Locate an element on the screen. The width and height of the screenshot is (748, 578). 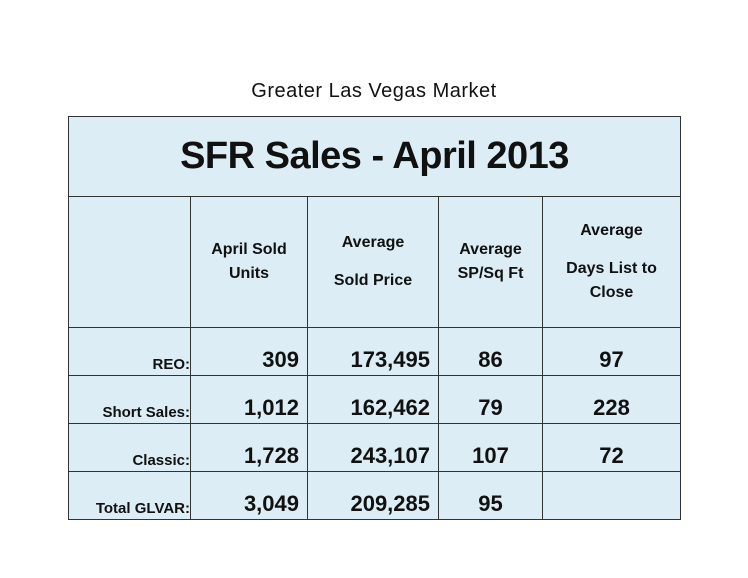
units-cell: 3,049 is located at coordinates (249, 495).